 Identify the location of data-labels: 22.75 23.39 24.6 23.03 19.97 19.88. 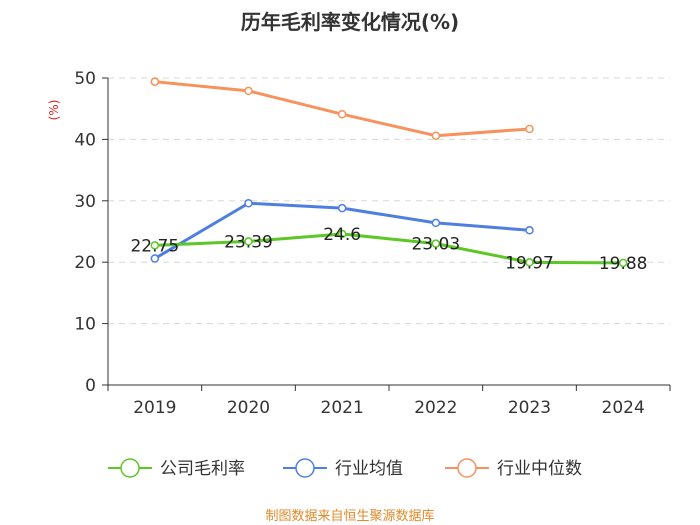
(388, 249).